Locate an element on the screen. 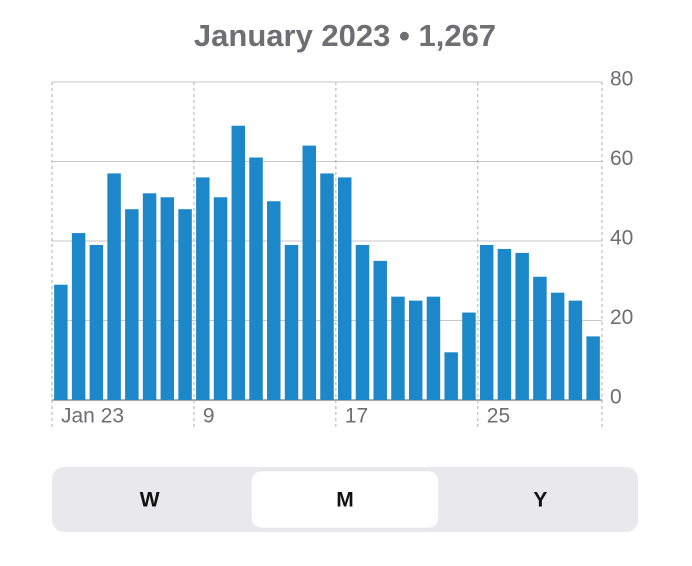 Image resolution: width=692 pixels, height=566 pixels. x-tick-label: 17 is located at coordinates (356, 416).